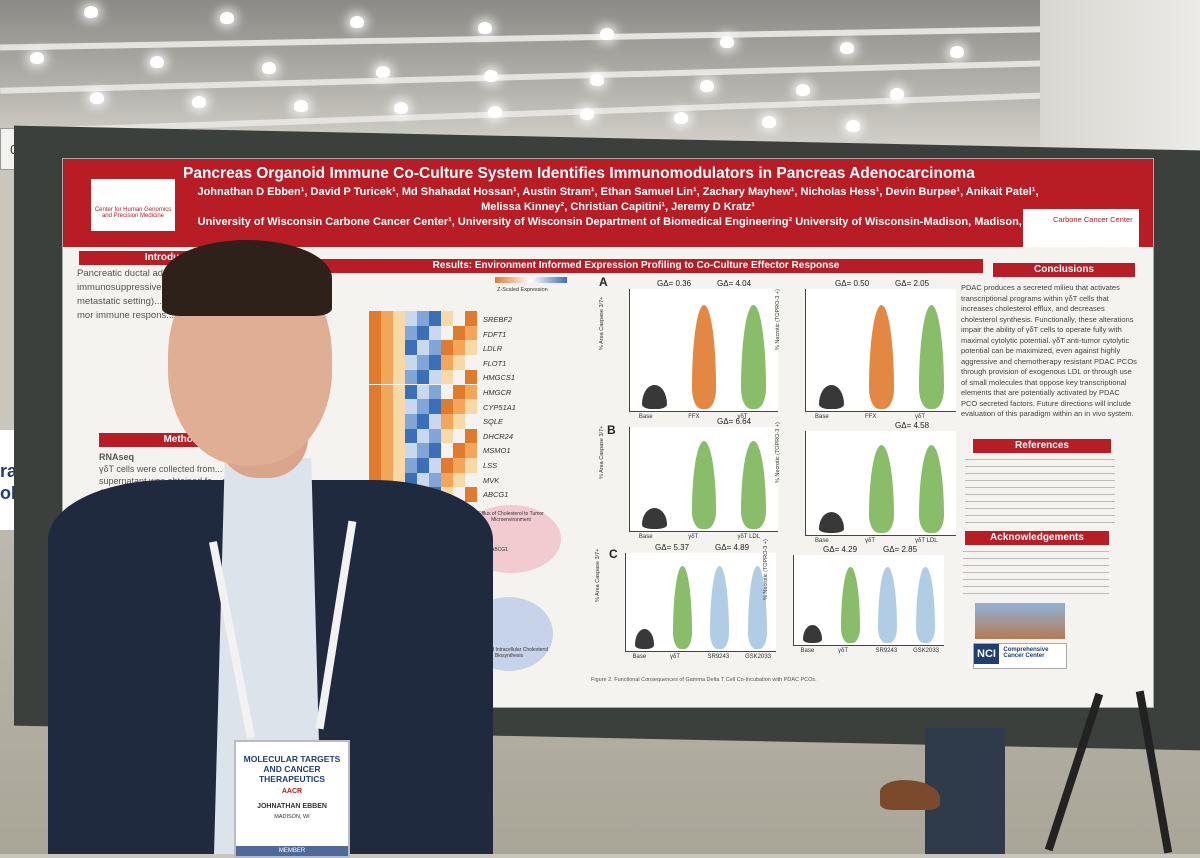 This screenshot has height=858, width=1200. I want to click on gene-label: ABCG1, so click(496, 495).